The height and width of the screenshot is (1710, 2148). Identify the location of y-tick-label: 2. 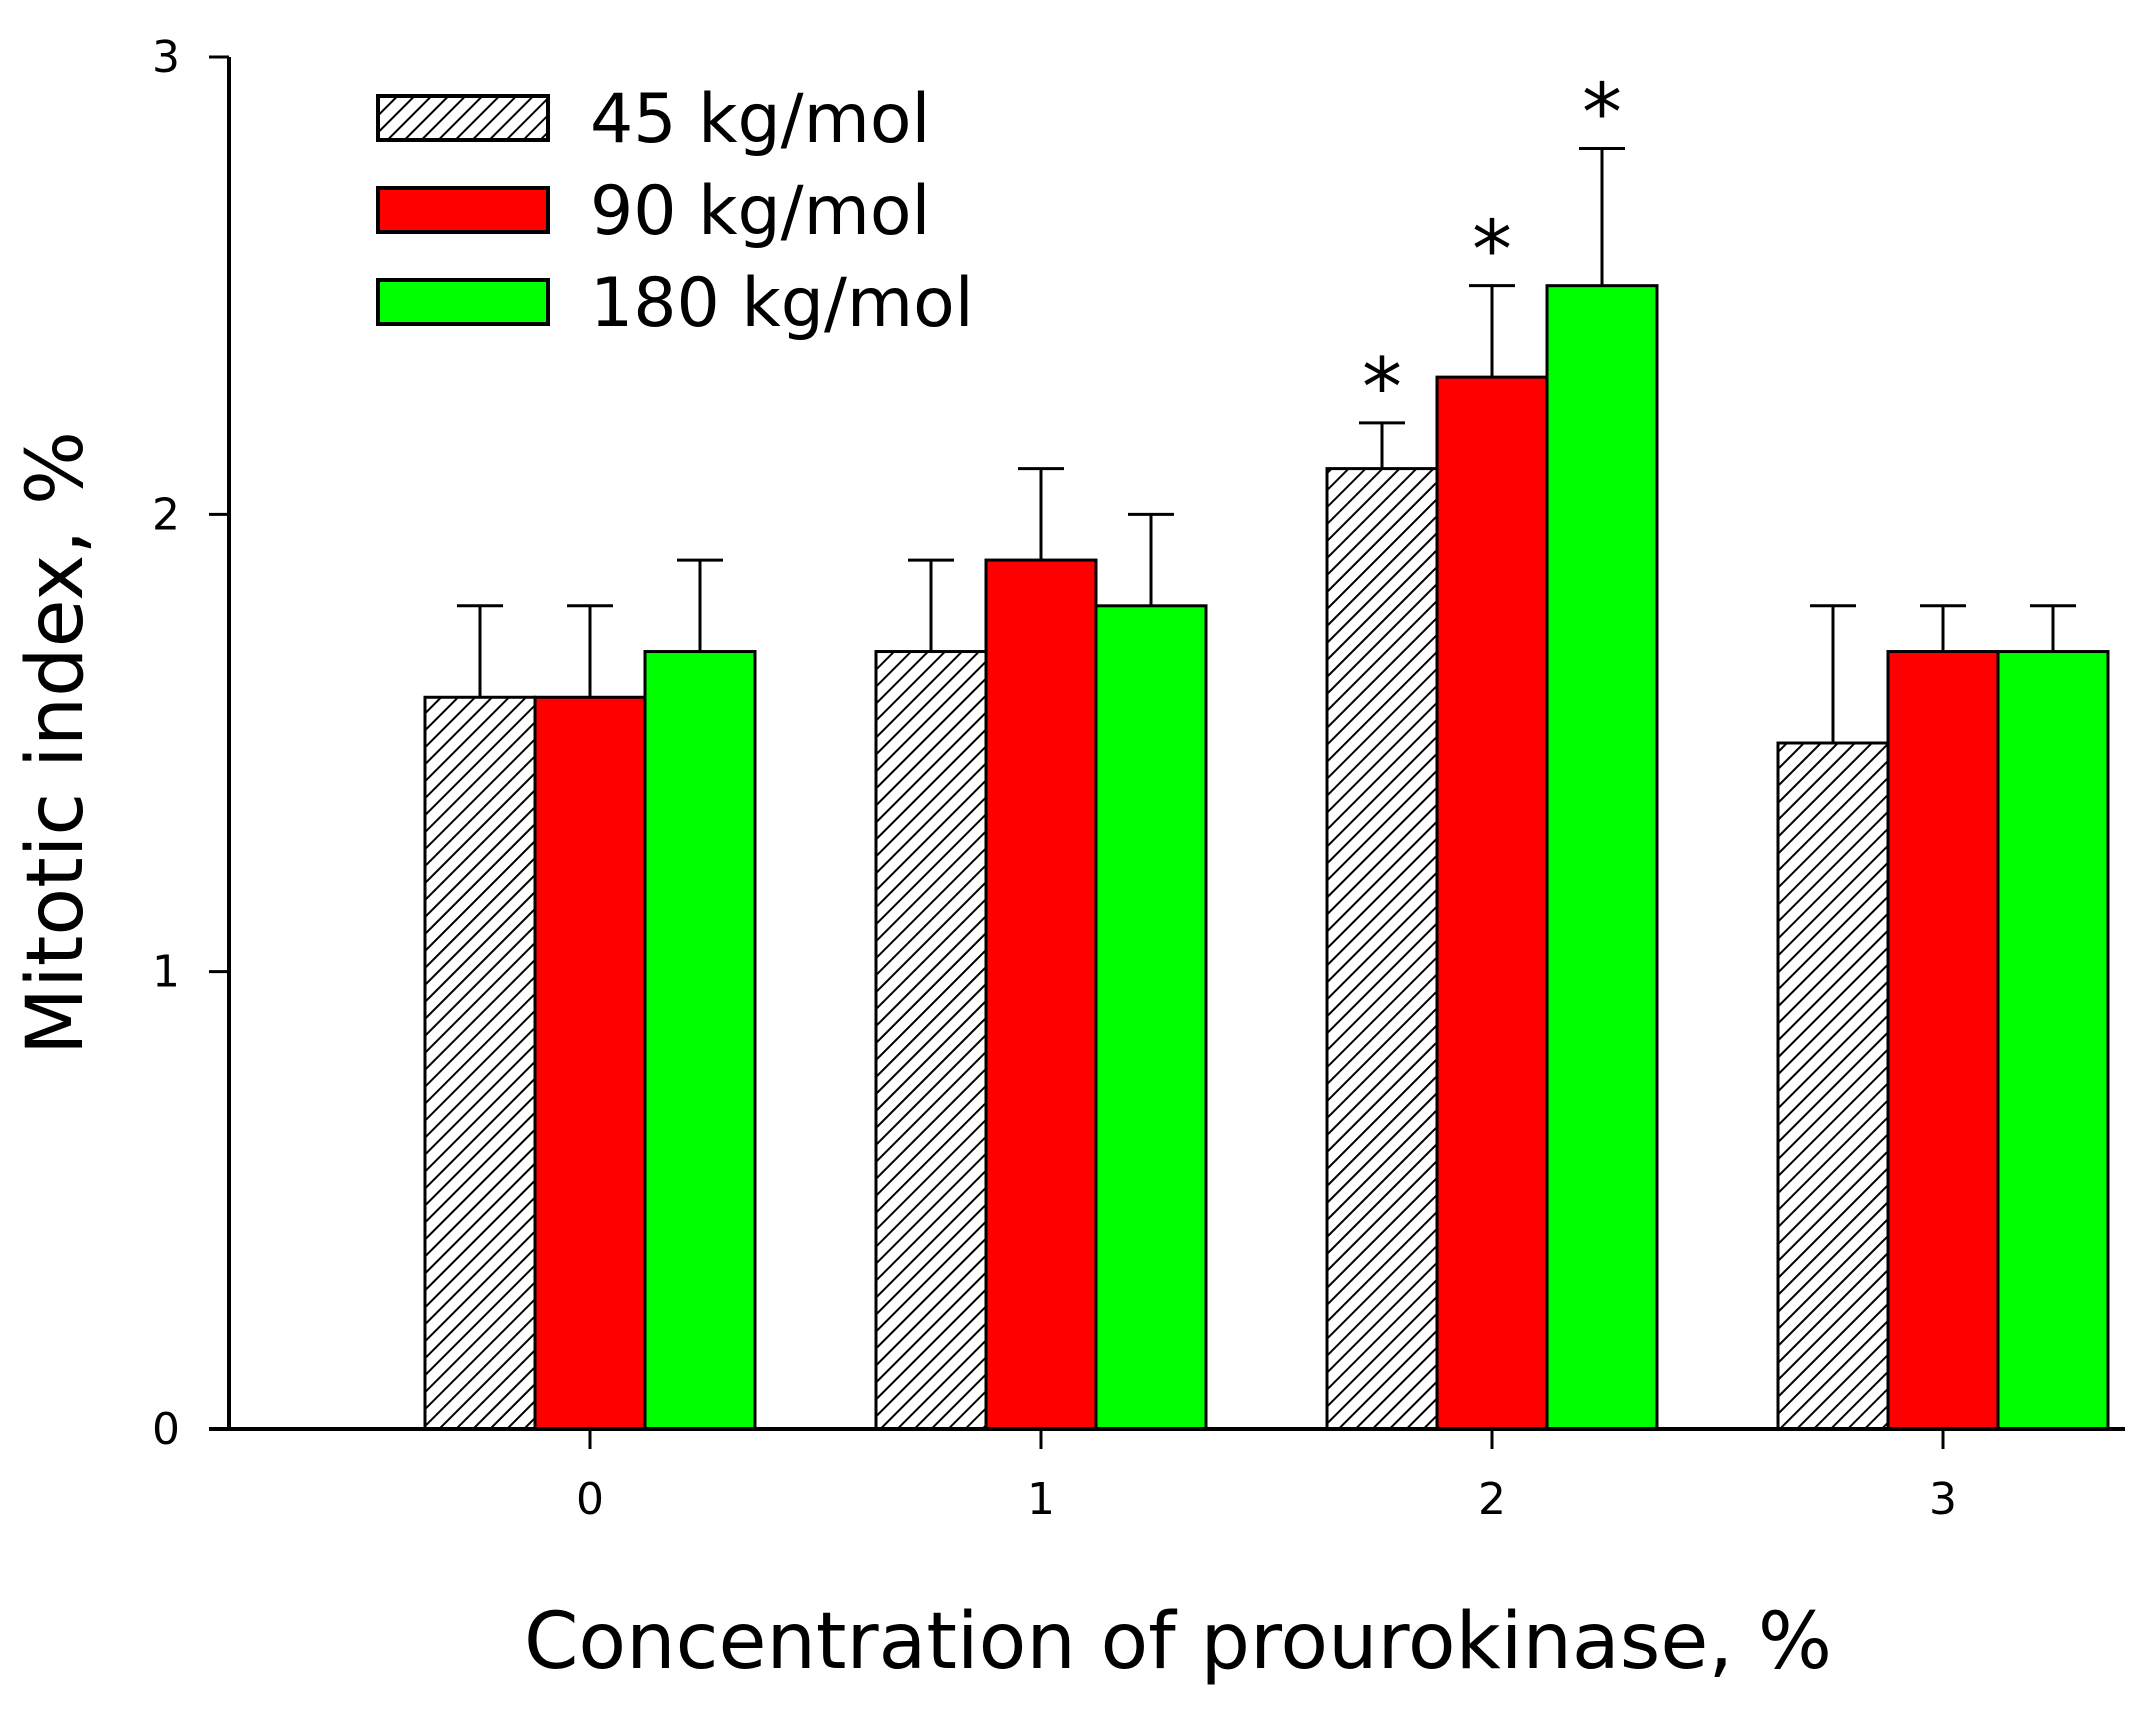
(166, 514).